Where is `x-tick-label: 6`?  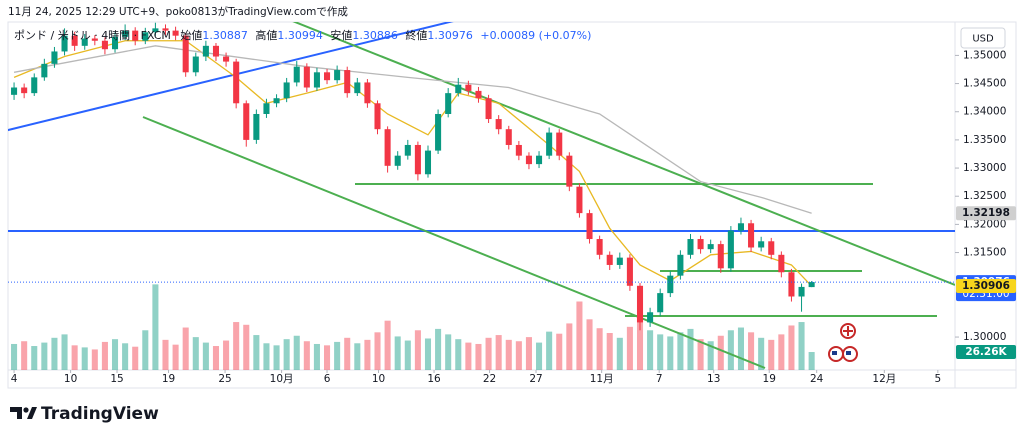 x-tick-label: 6 is located at coordinates (327, 379).